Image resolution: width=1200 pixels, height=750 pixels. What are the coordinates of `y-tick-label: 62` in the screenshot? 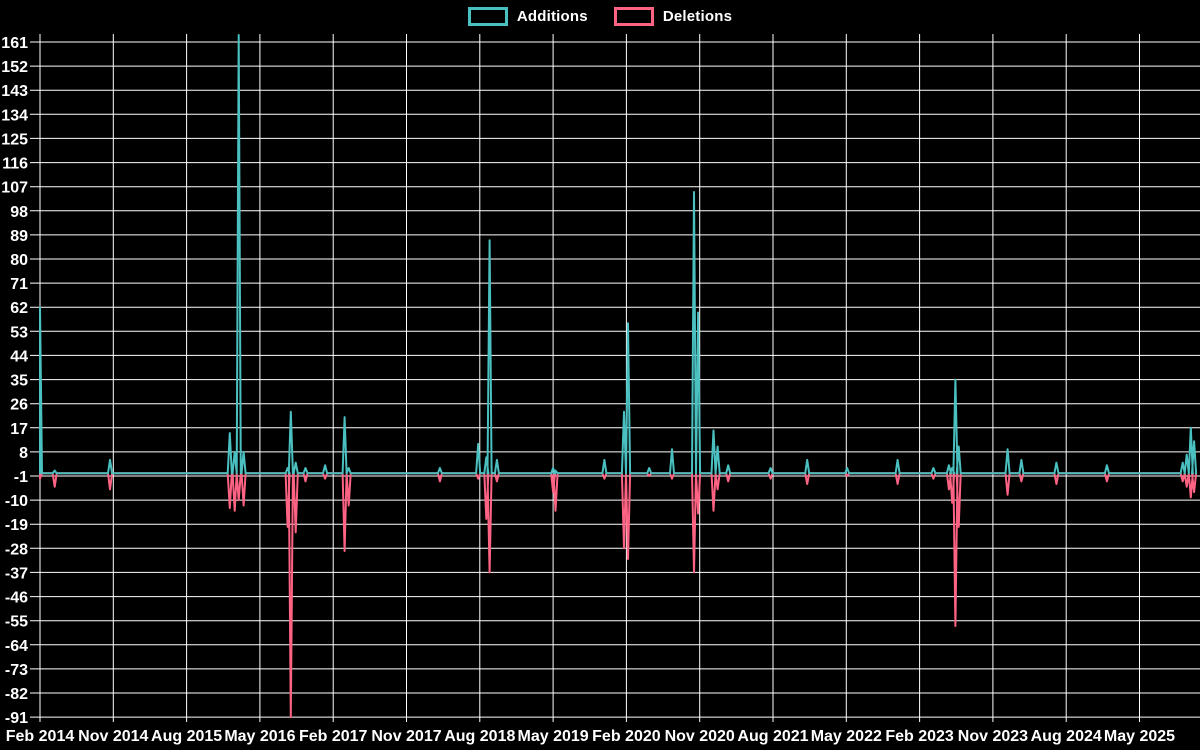 It's located at (19, 308).